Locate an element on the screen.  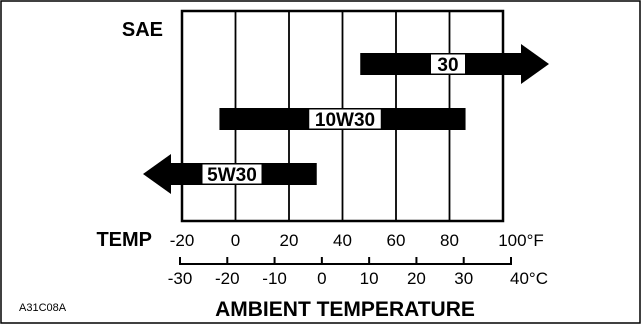
grade-label: 30 is located at coordinates (447, 65).